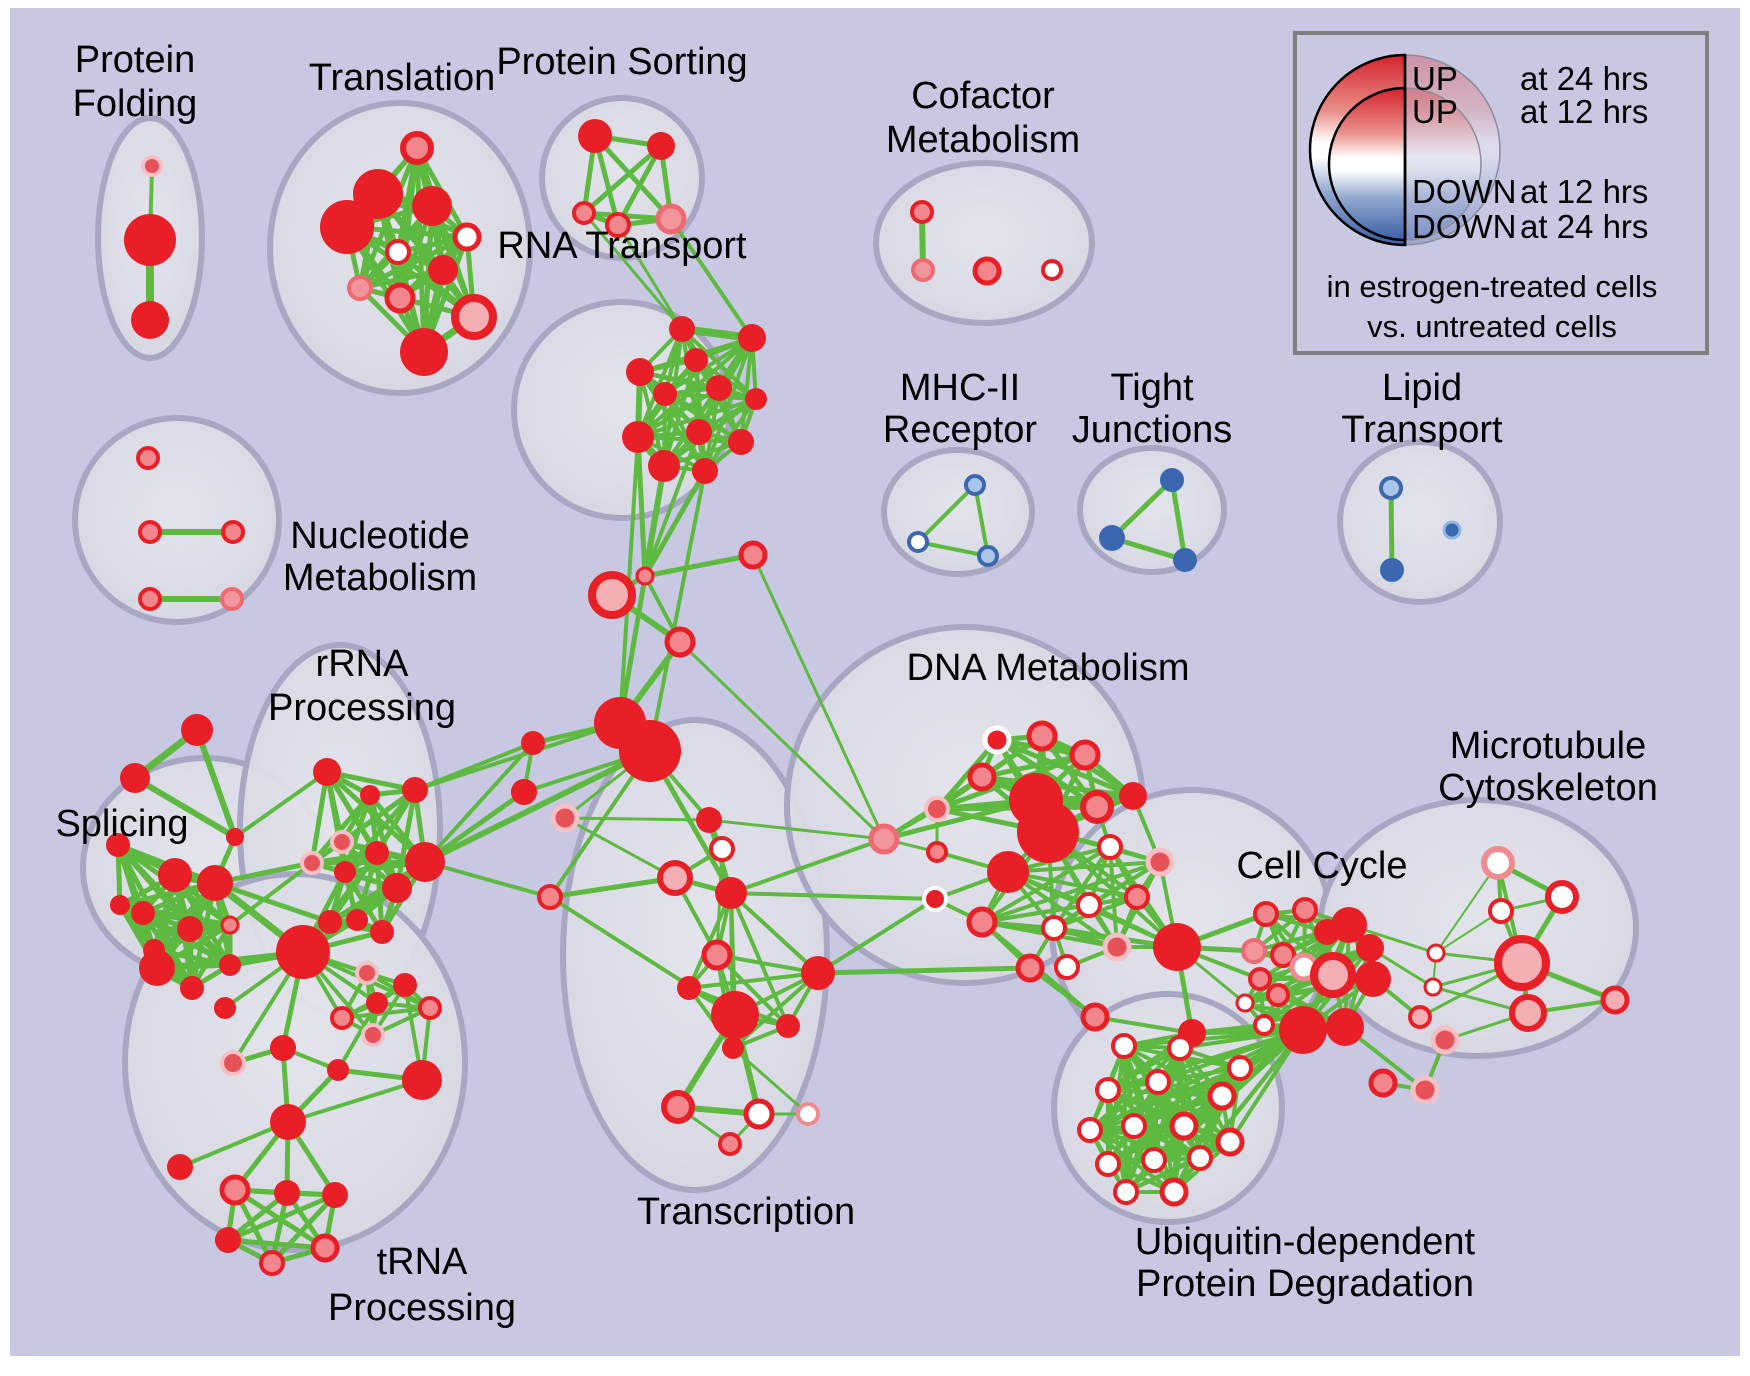 The height and width of the screenshot is (1376, 1750). What do you see at coordinates (1030, 968) in the screenshot?
I see `node-dm21` at bounding box center [1030, 968].